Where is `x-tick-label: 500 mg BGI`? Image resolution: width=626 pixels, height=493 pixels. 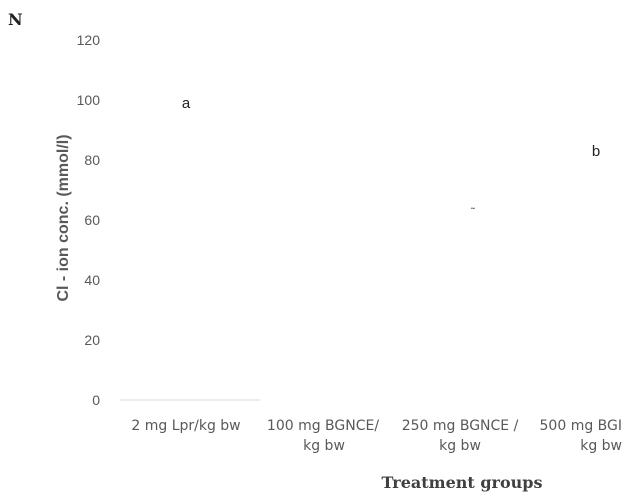 x-tick-label: 500 mg BGI is located at coordinates (581, 426).